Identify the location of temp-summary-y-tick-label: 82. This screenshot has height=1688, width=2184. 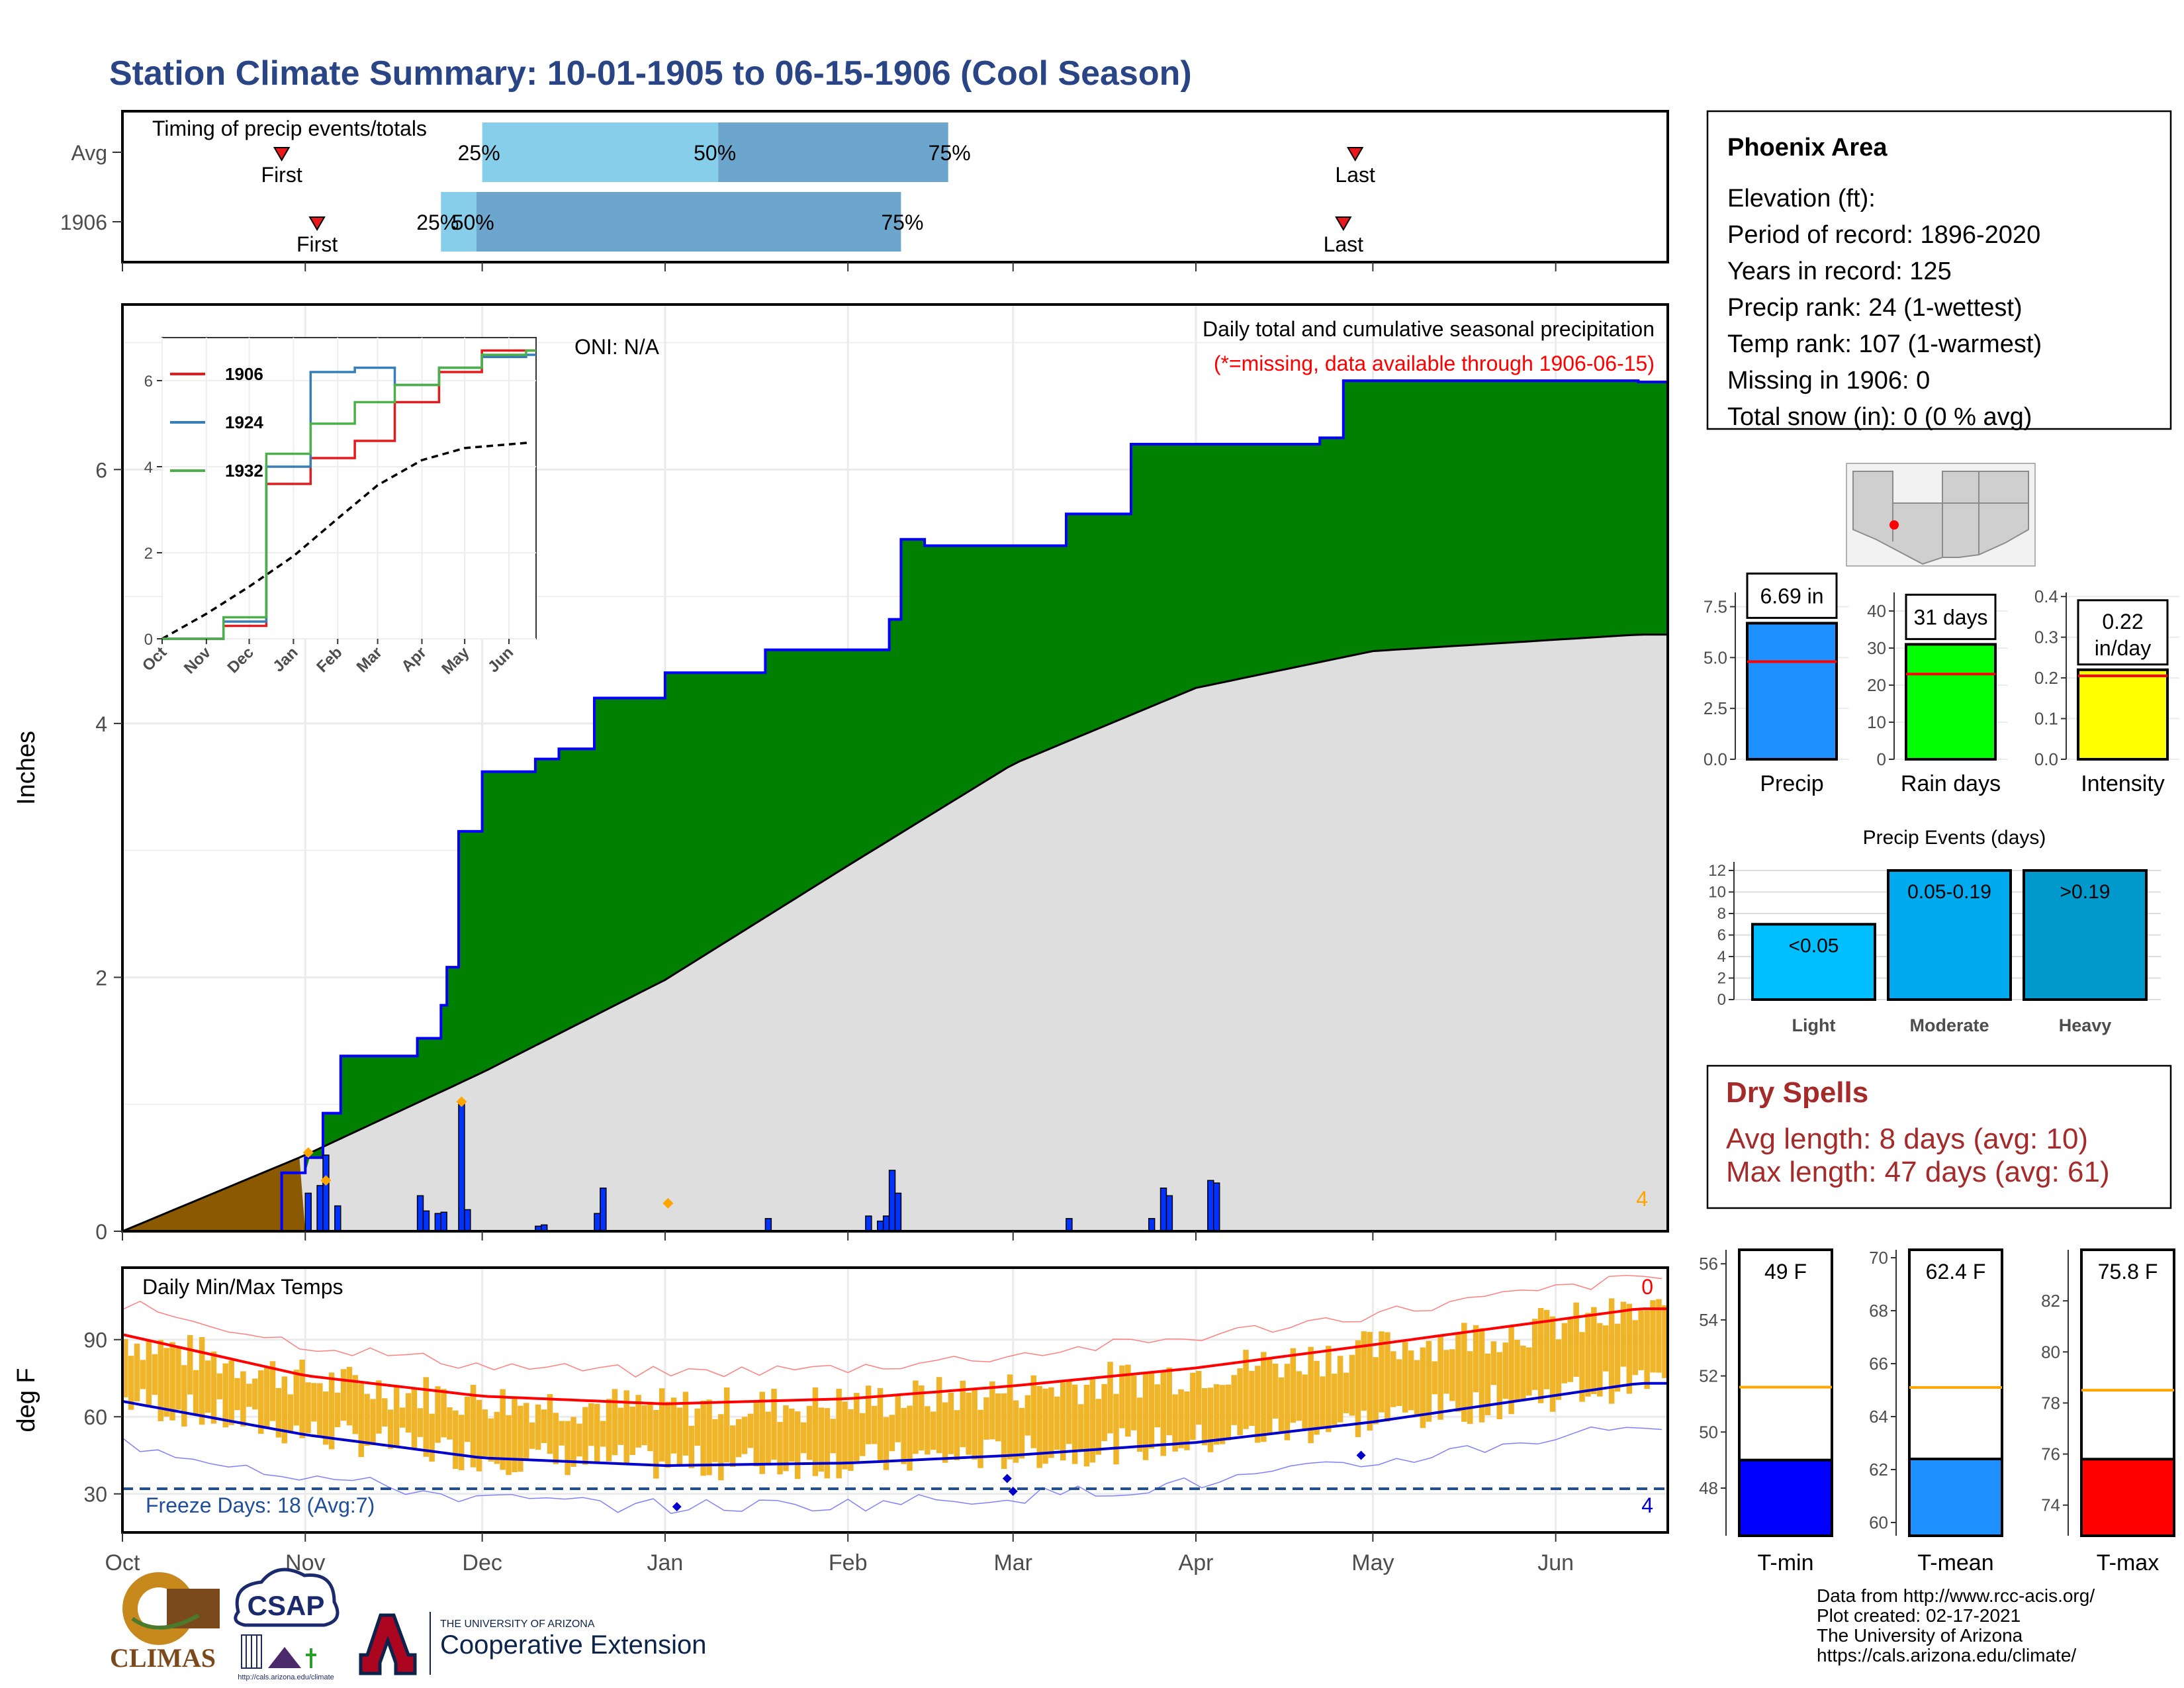
(2050, 1301).